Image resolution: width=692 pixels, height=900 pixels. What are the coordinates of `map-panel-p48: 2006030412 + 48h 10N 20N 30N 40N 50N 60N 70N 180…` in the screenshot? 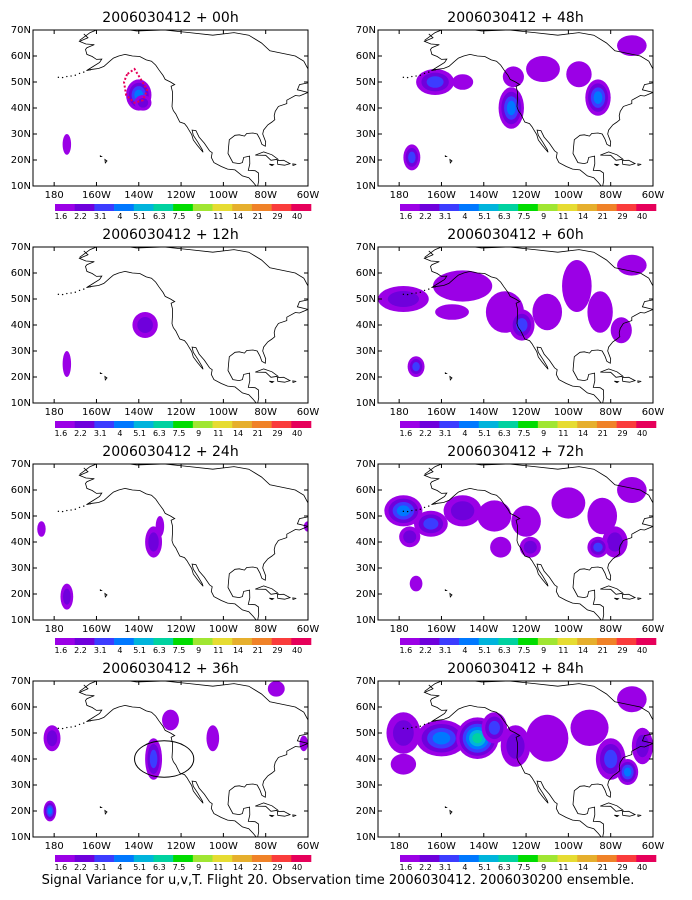 It's located at (512, 115).